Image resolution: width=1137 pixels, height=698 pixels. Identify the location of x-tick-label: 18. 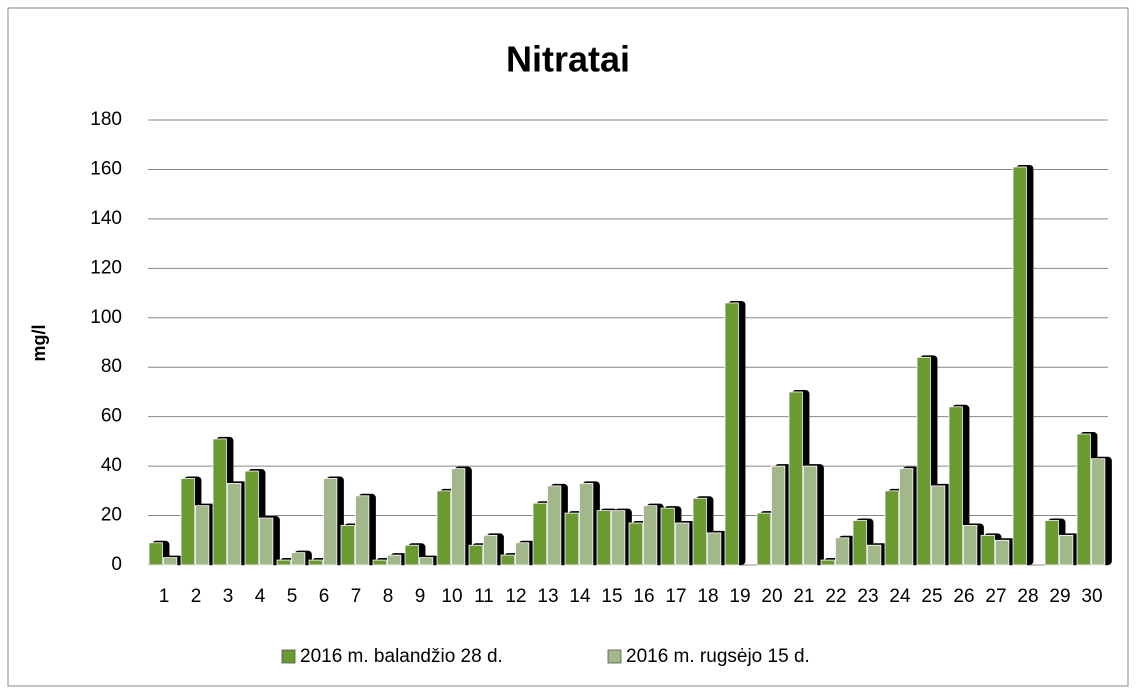
(707, 596).